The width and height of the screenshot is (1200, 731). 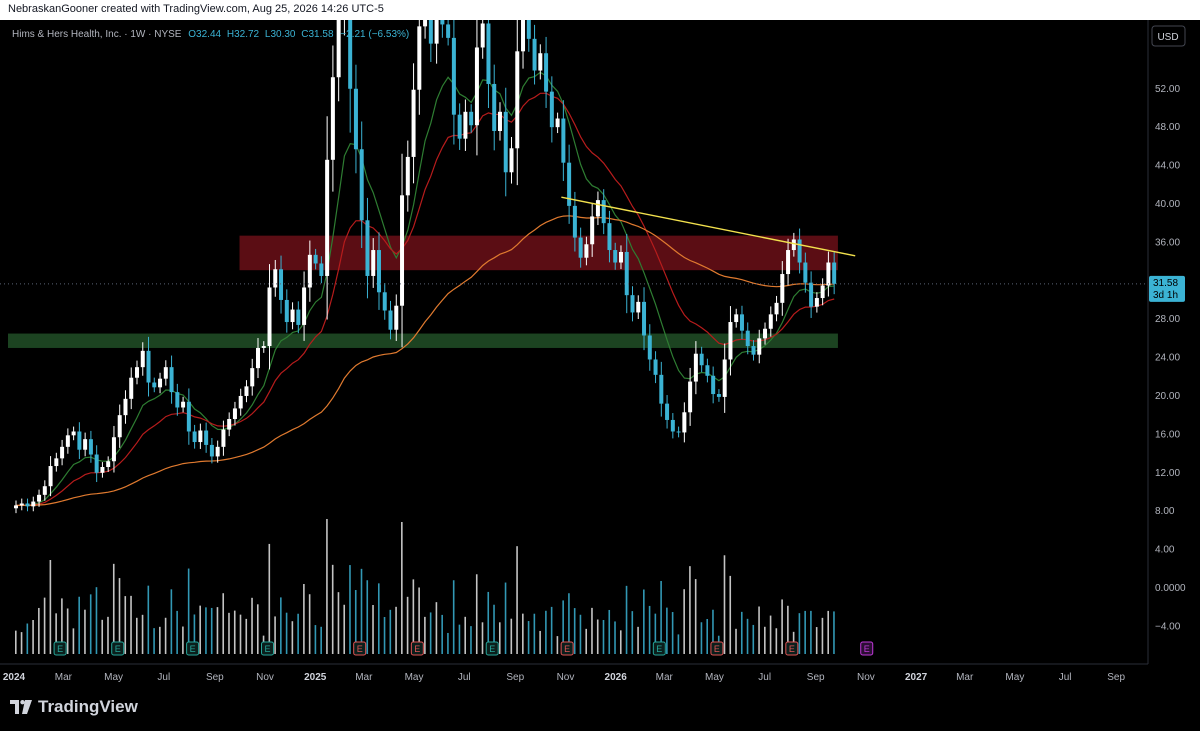 I want to click on trendline, so click(x=708, y=226).